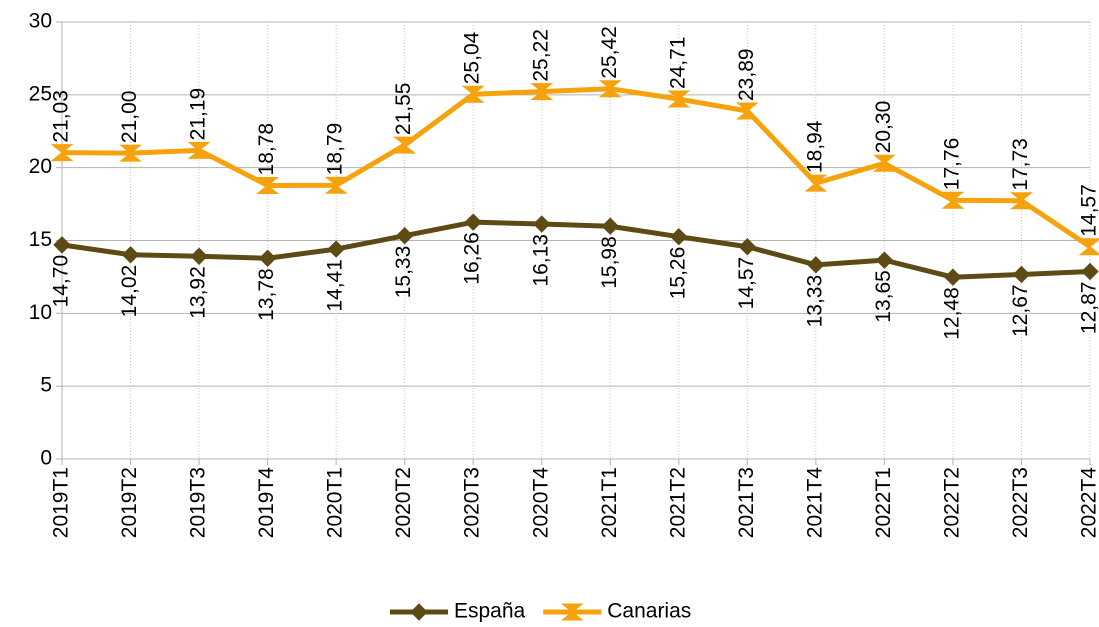 The height and width of the screenshot is (627, 1099). Describe the element at coordinates (814, 146) in the screenshot. I see `data-label: 18,94` at that location.